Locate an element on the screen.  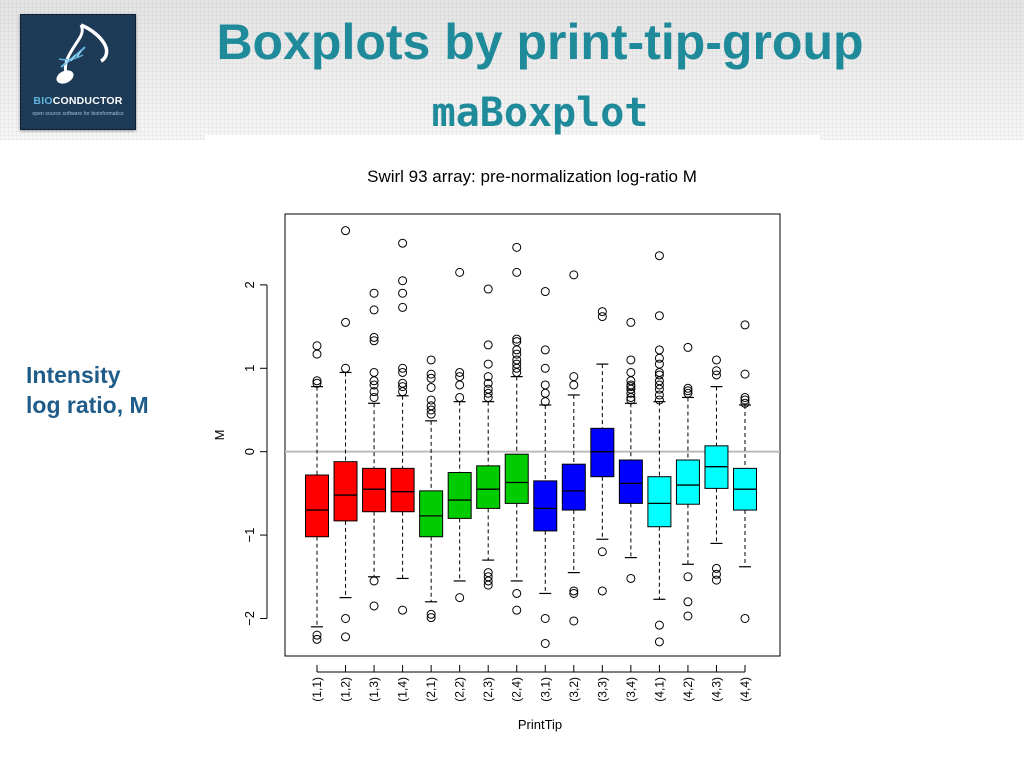
y-tick-label: 2 is located at coordinates (249, 284).